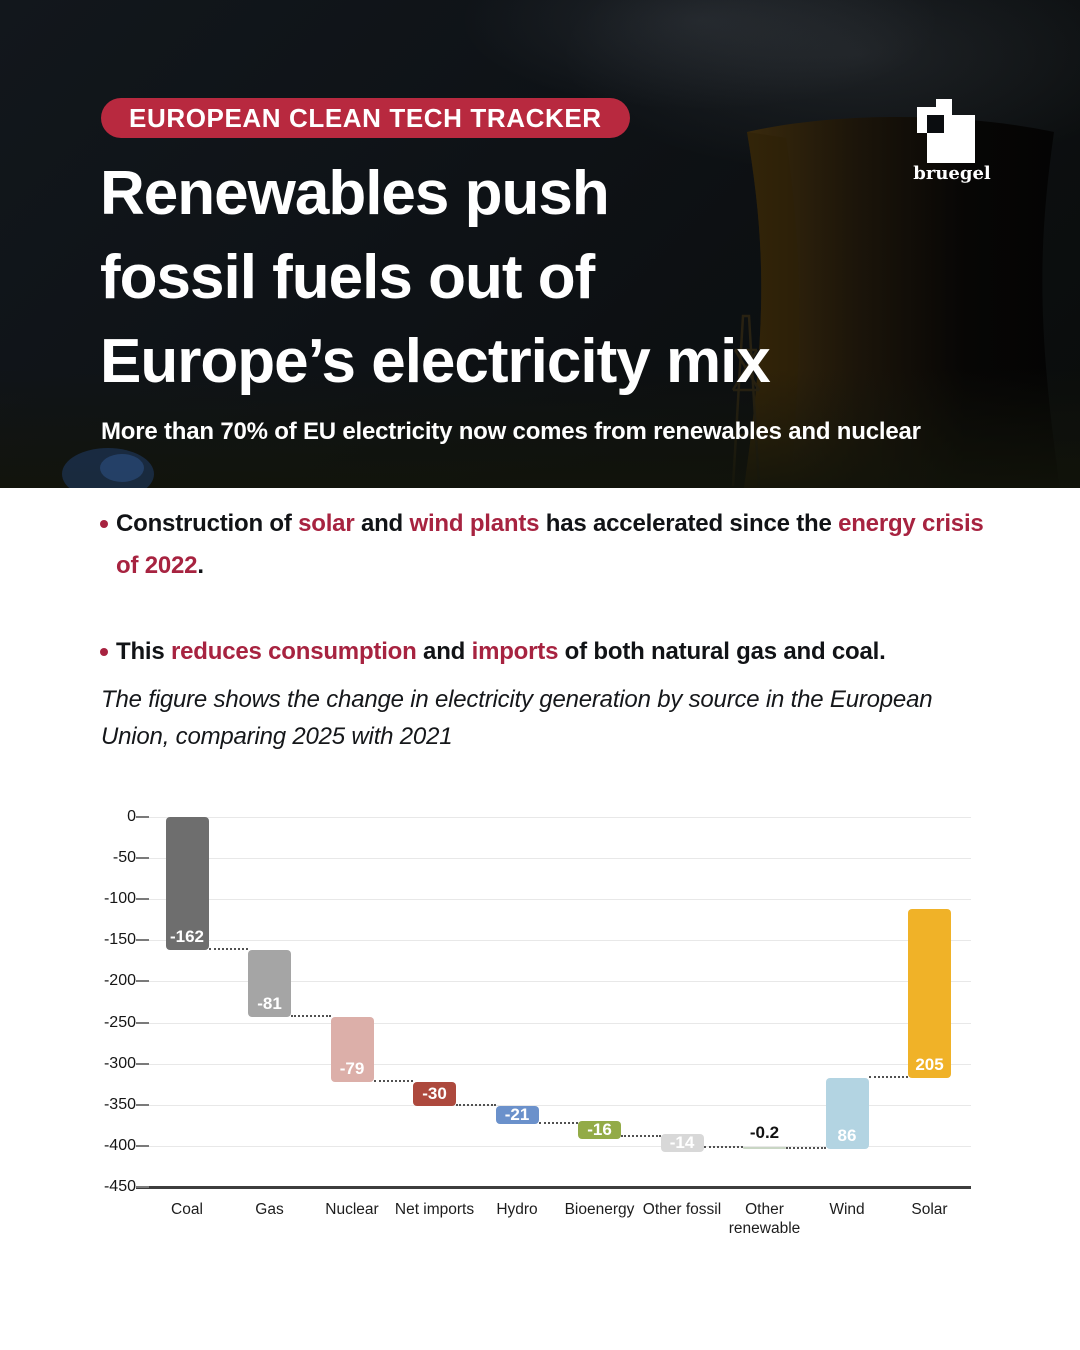 The height and width of the screenshot is (1350, 1080). I want to click on bar-value-label: -81, so click(269, 1003).